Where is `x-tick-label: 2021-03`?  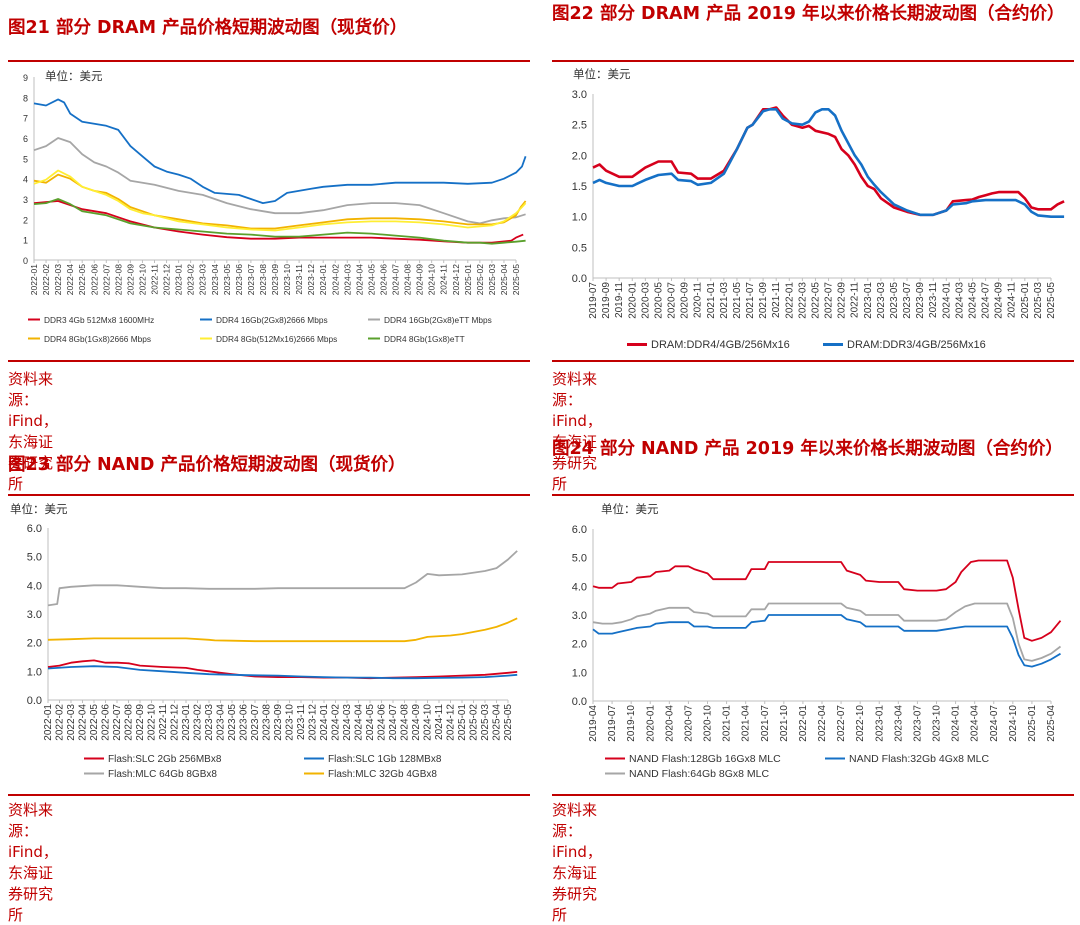
x-tick-label: 2021-03 is located at coordinates (724, 300).